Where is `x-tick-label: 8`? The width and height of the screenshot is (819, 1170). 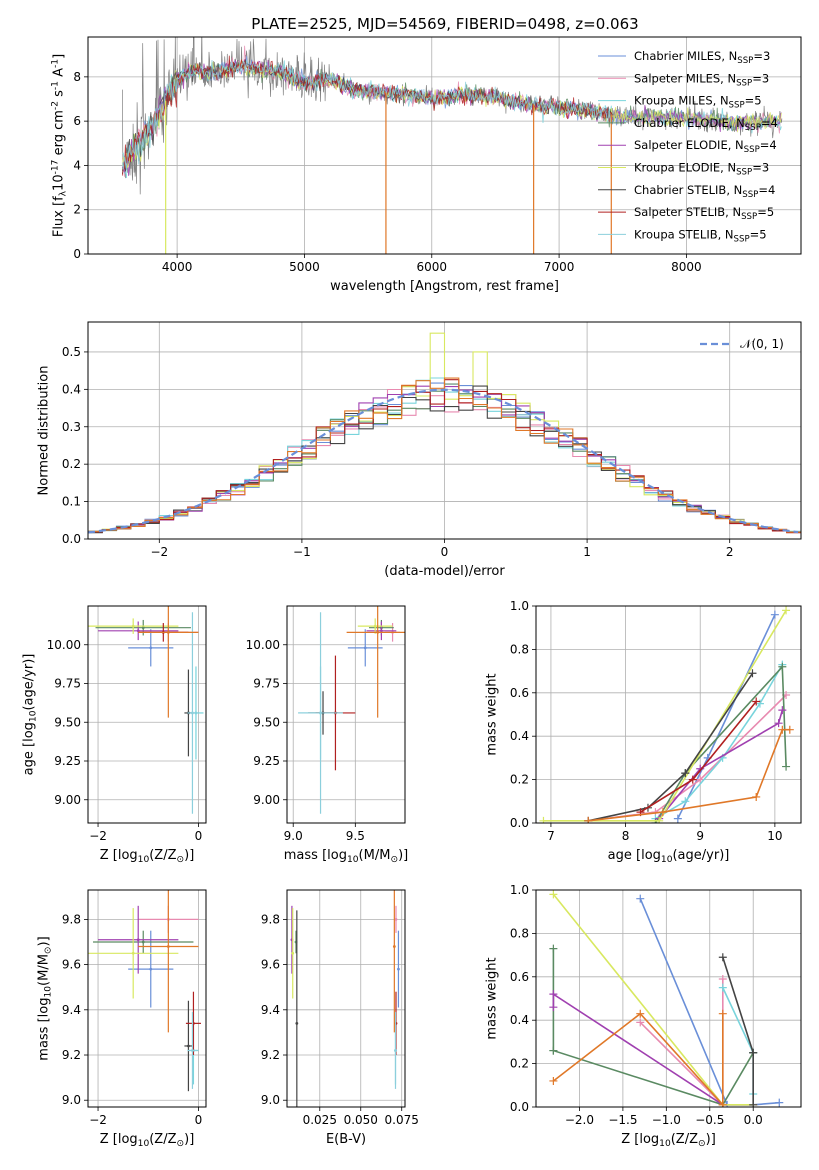
x-tick-label: 8 is located at coordinates (626, 836).